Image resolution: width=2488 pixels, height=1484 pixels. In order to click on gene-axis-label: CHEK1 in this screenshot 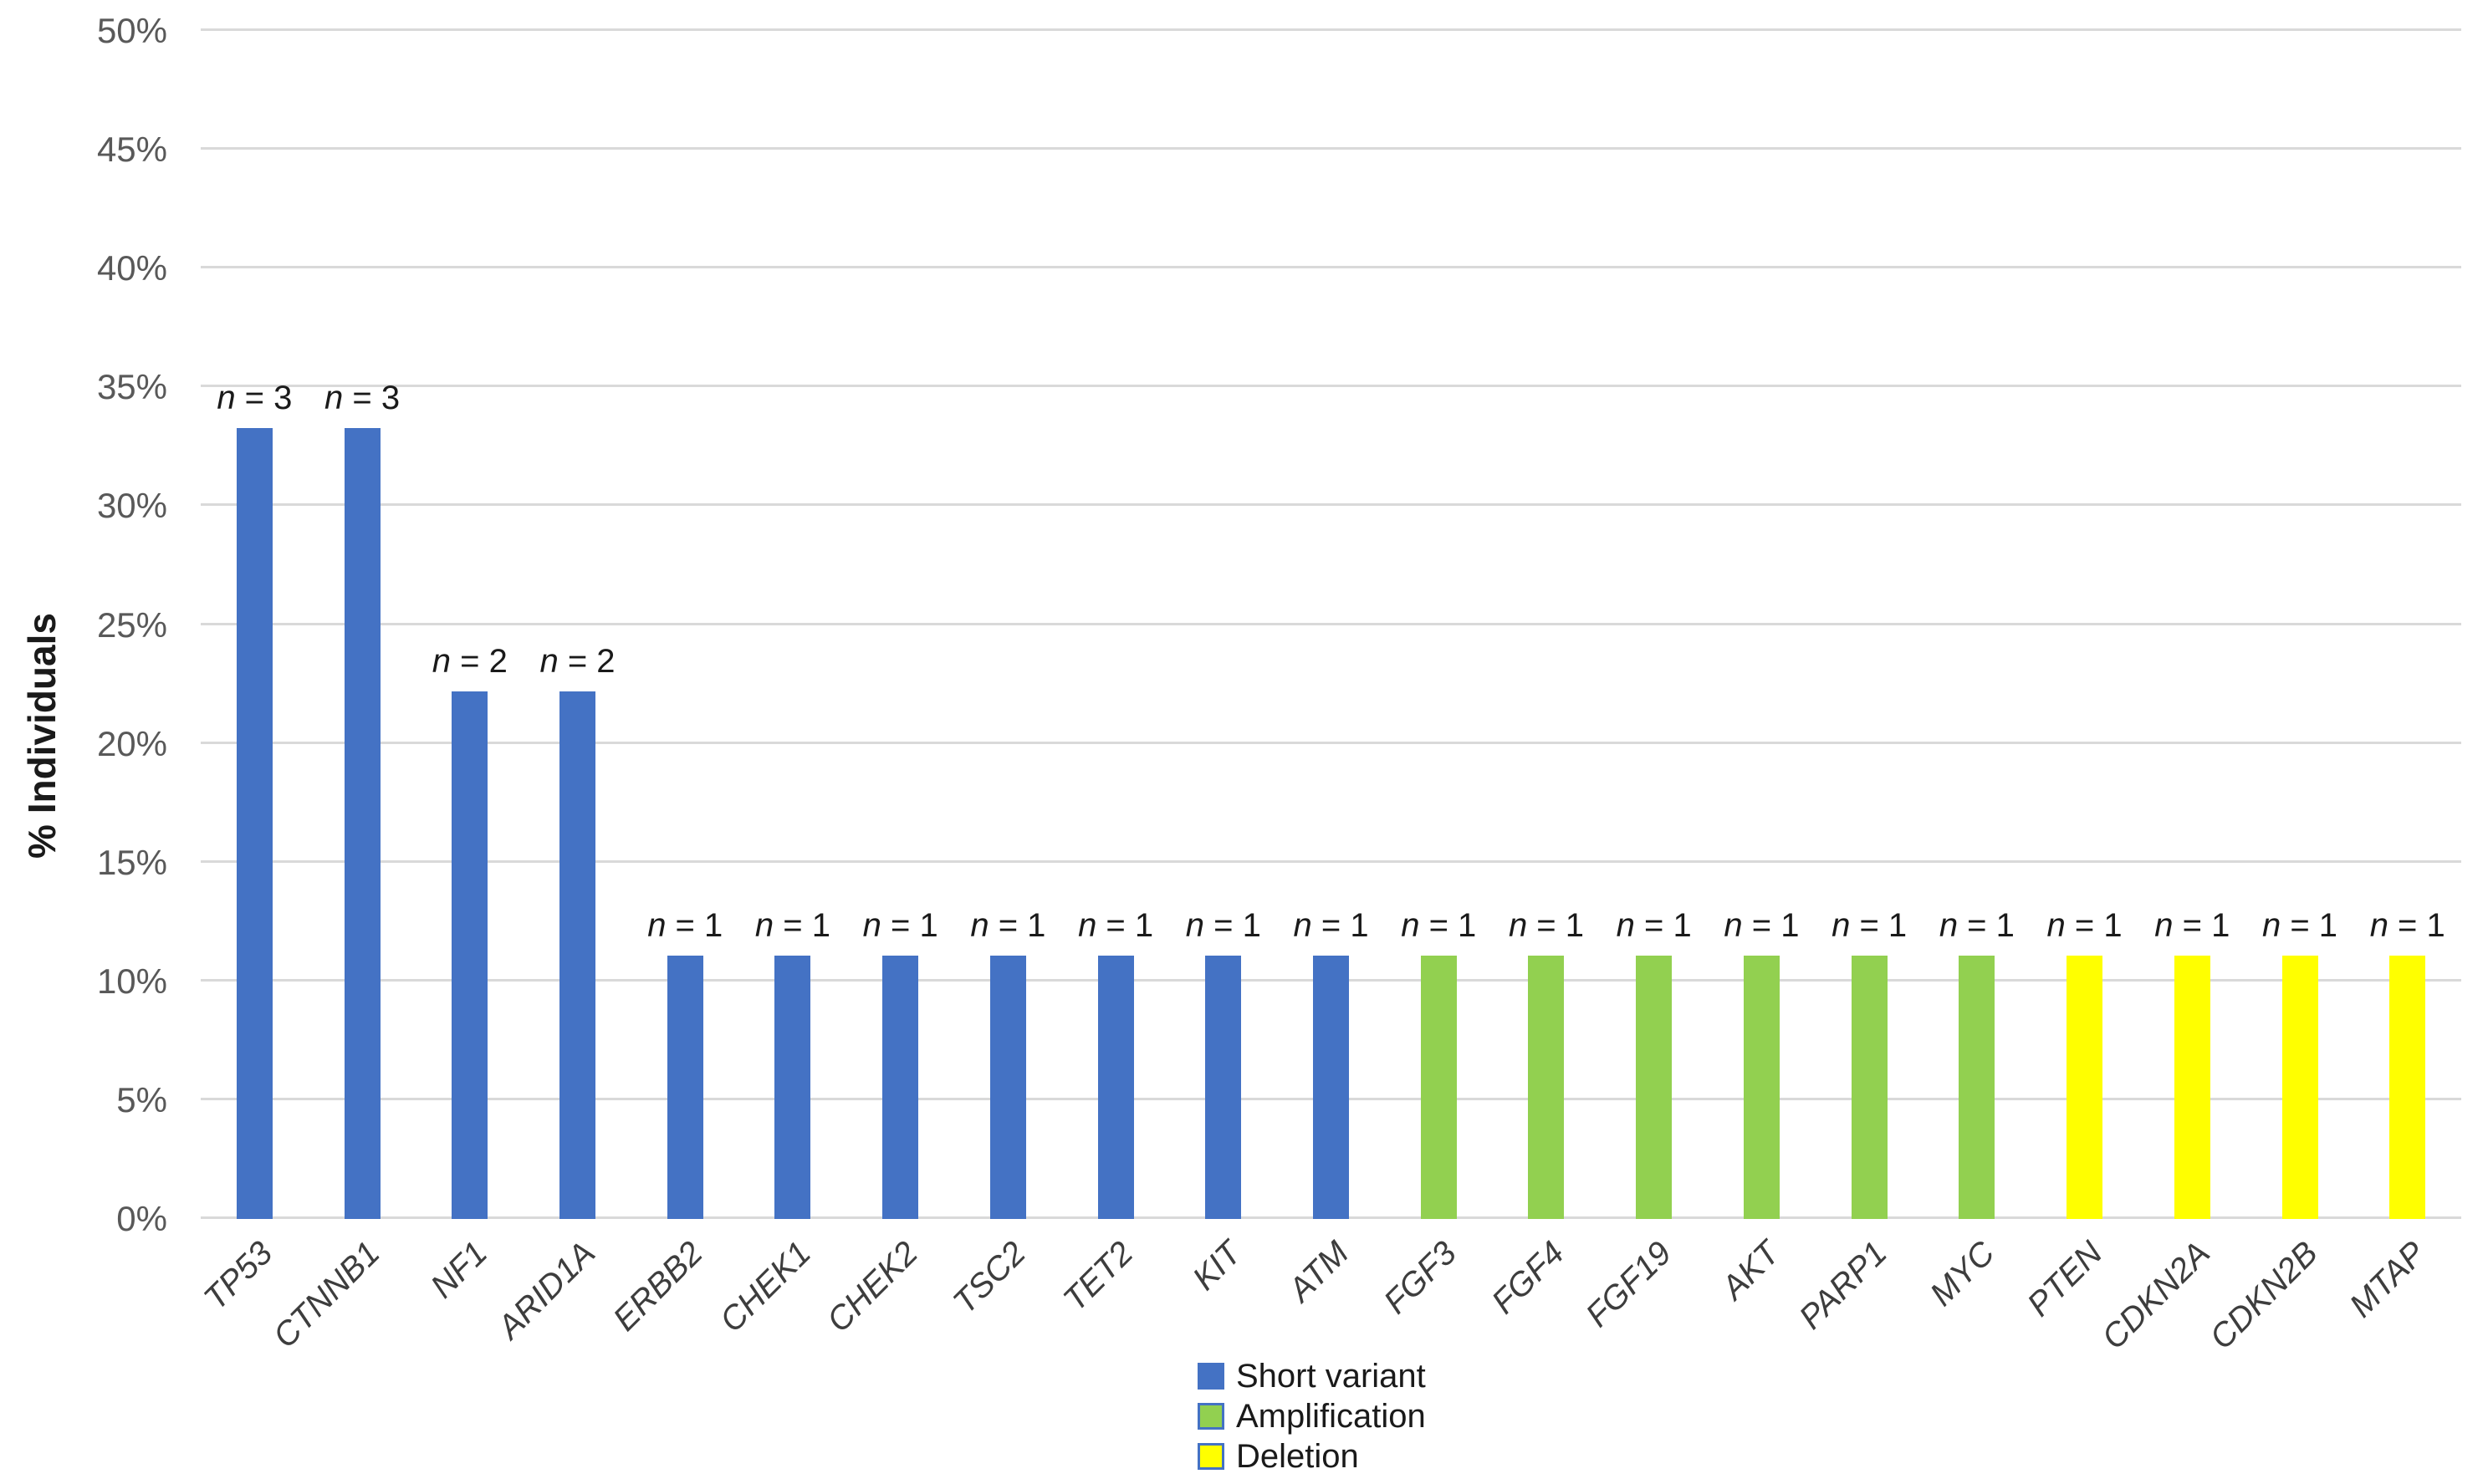, I will do `click(765, 1287)`.